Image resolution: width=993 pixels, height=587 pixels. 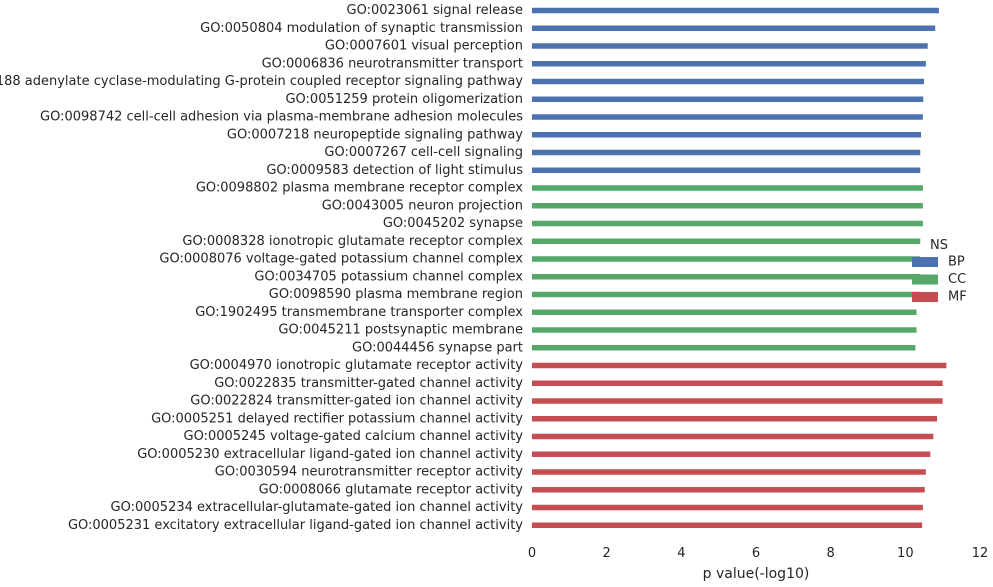 I want to click on x-tick-label: 2, so click(x=607, y=553).